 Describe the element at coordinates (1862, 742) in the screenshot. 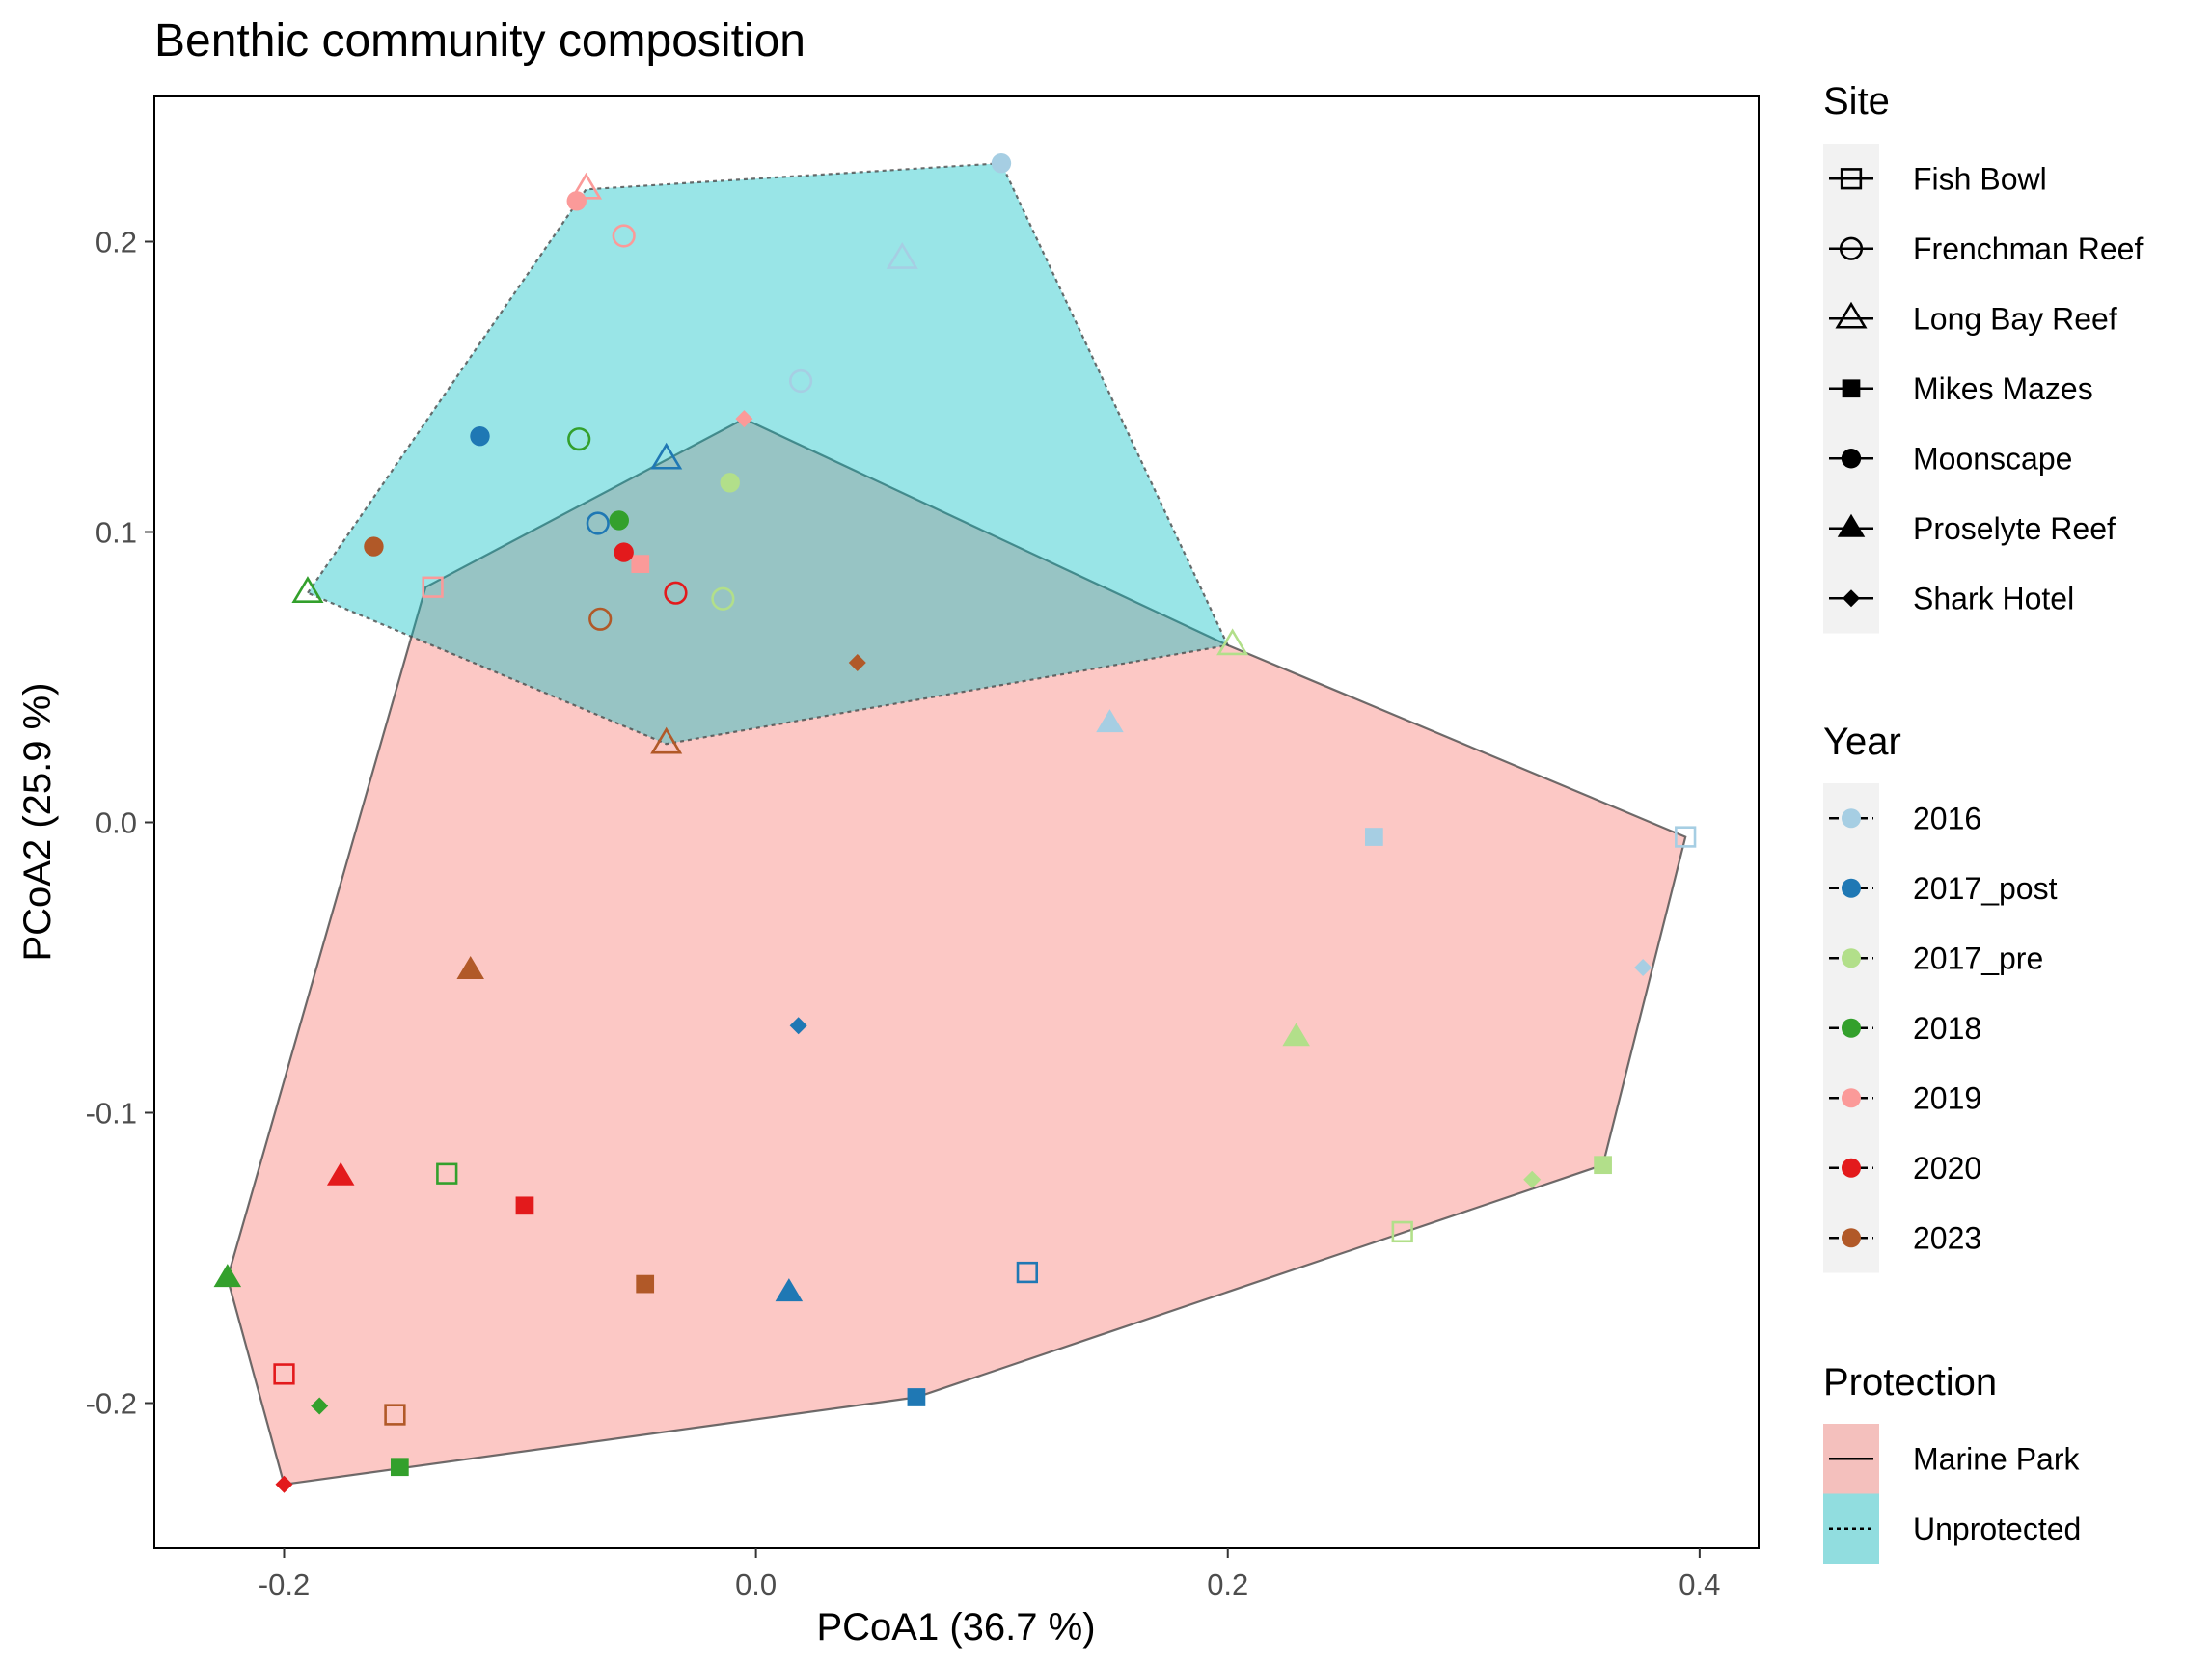

I see `legend-year-title: Year` at that location.